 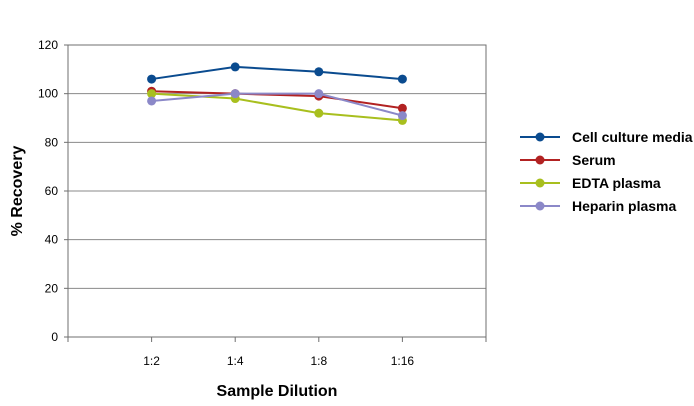 What do you see at coordinates (235, 361) in the screenshot?
I see `x-tick-label: 1:4` at bounding box center [235, 361].